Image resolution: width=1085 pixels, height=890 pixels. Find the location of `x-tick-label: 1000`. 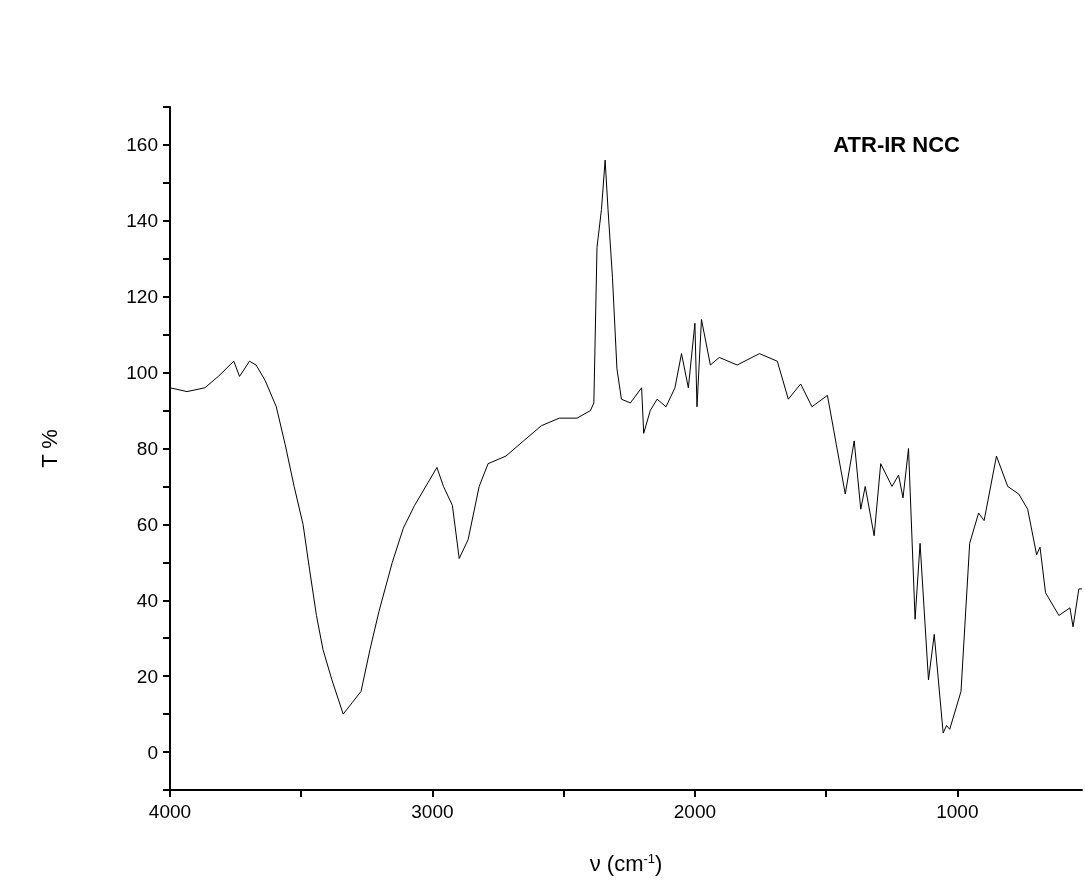

x-tick-label: 1000 is located at coordinates (957, 811).